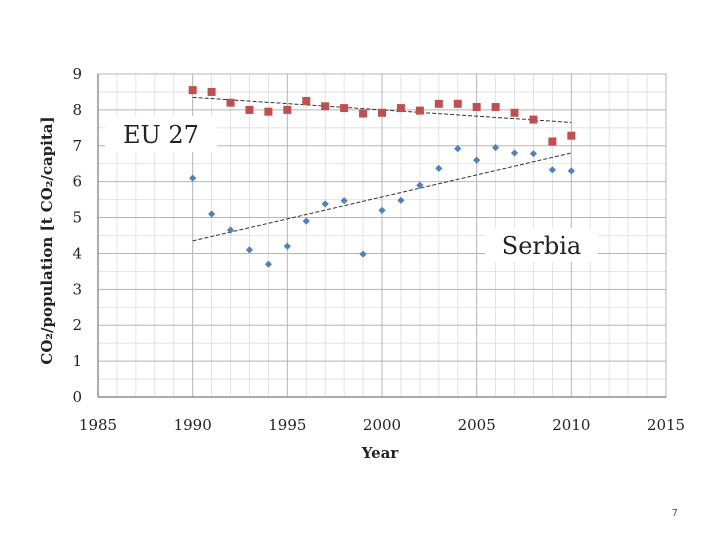  Describe the element at coordinates (77, 289) in the screenshot. I see `y-tick-label: 3` at that location.